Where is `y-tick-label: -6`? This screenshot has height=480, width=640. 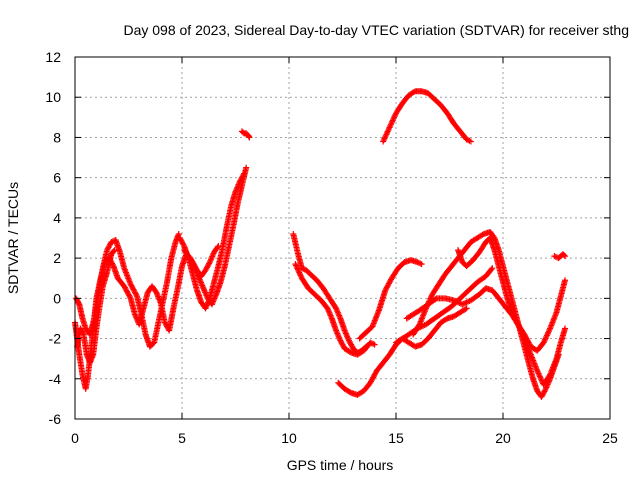 y-tick-label: -6 is located at coordinates (55, 419).